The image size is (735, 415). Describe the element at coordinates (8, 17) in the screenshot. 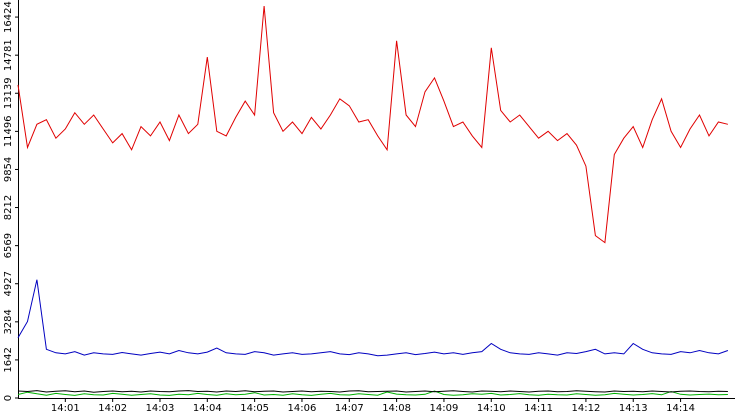

I see `y-tick-label: 16424` at that location.